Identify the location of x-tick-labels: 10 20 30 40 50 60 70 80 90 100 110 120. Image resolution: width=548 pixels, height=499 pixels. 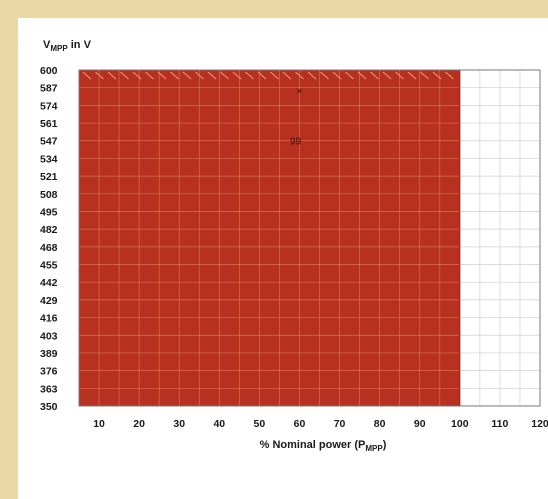
(320, 424).